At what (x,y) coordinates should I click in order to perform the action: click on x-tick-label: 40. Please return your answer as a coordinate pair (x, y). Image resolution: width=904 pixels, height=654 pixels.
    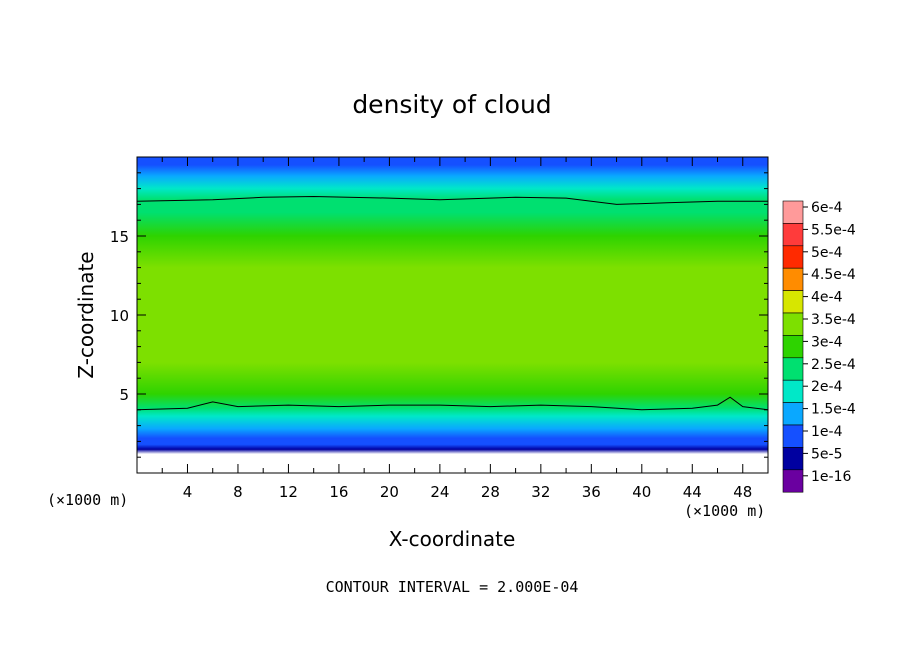
    Looking at the image, I should click on (641, 492).